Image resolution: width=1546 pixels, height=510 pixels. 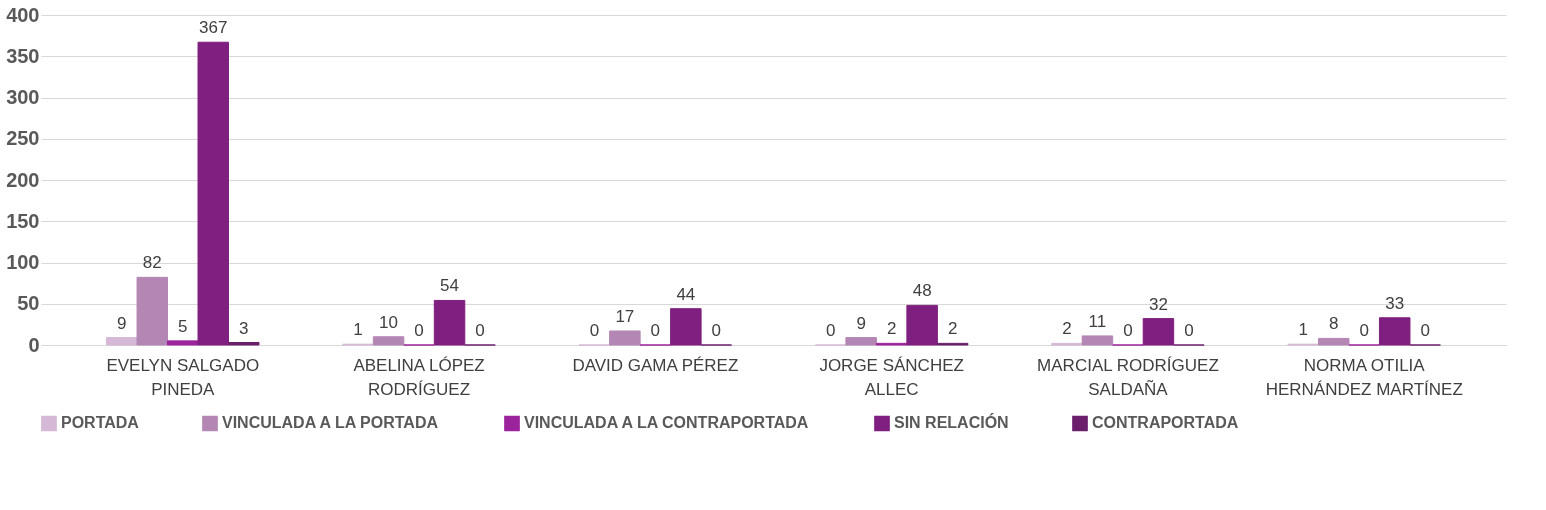 I want to click on data-label: 3, so click(x=244, y=328).